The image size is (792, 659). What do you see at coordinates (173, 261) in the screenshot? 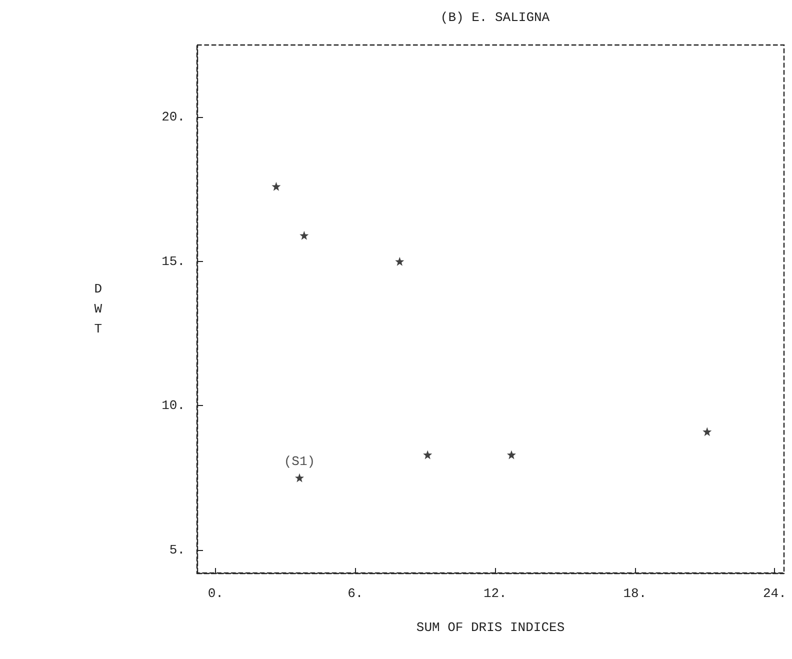
I see `y-tick-label: 15.` at bounding box center [173, 261].